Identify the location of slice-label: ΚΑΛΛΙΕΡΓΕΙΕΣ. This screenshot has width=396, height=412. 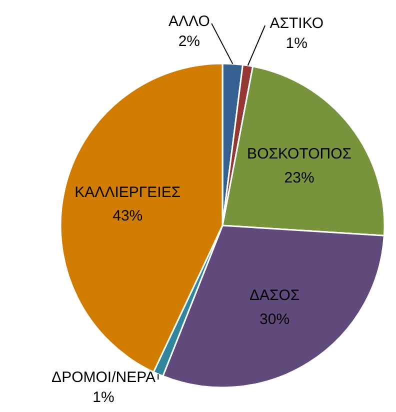
(127, 192).